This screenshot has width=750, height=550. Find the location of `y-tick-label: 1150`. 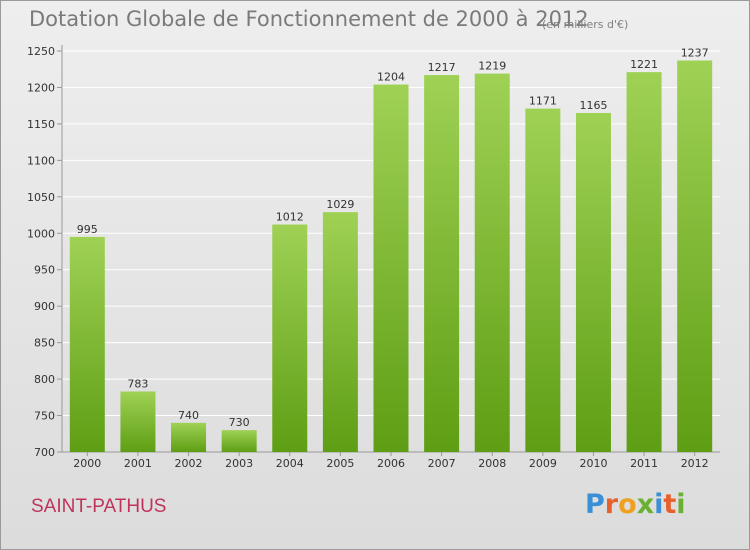

y-tick-label: 1150 is located at coordinates (41, 124).